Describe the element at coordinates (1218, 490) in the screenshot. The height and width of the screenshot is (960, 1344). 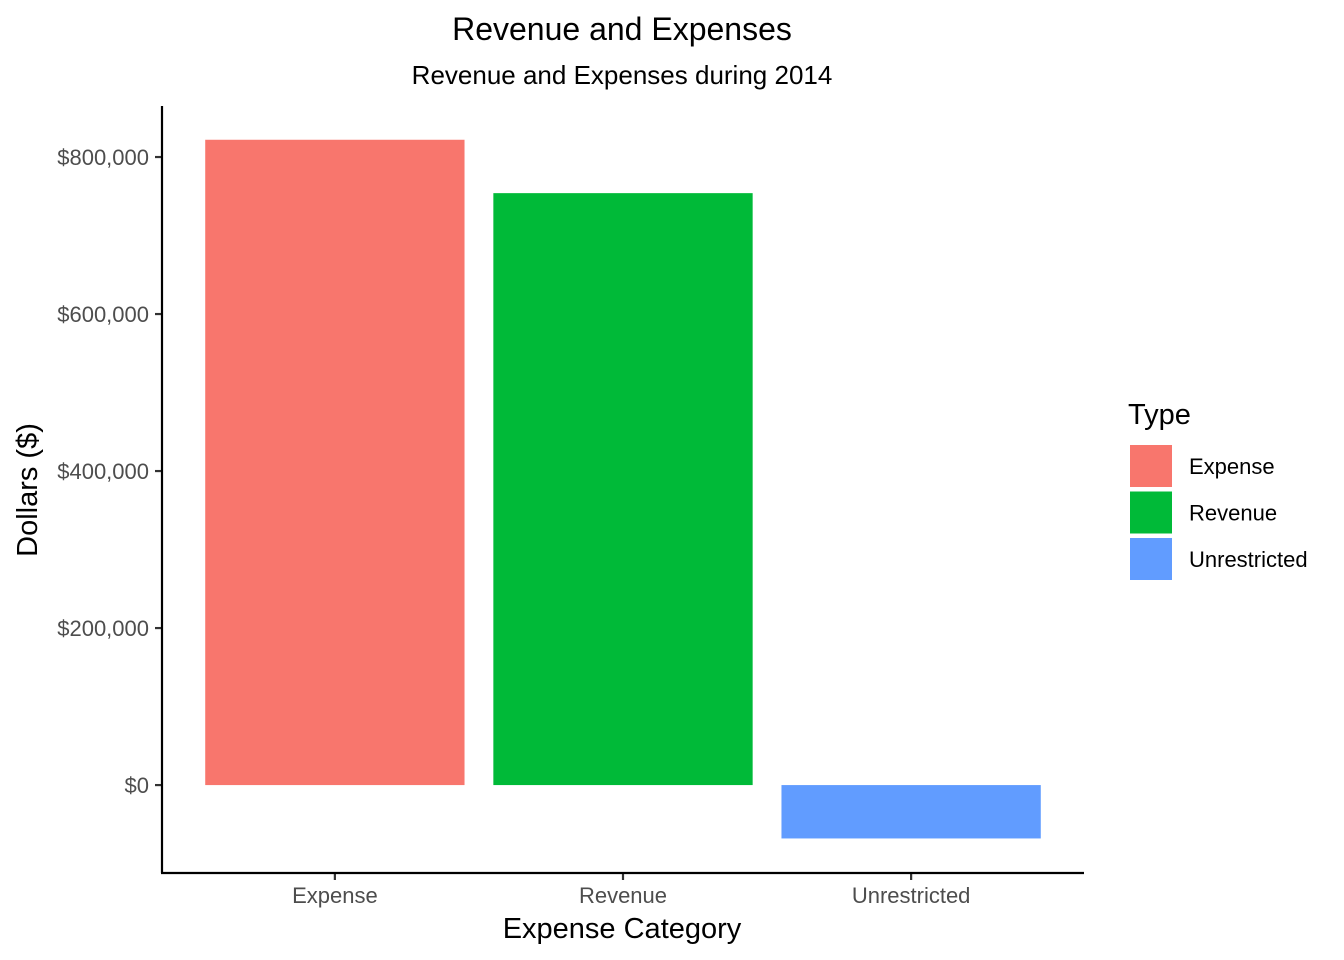
I see `legend: Type Expense Revenue Unrestricted` at that location.